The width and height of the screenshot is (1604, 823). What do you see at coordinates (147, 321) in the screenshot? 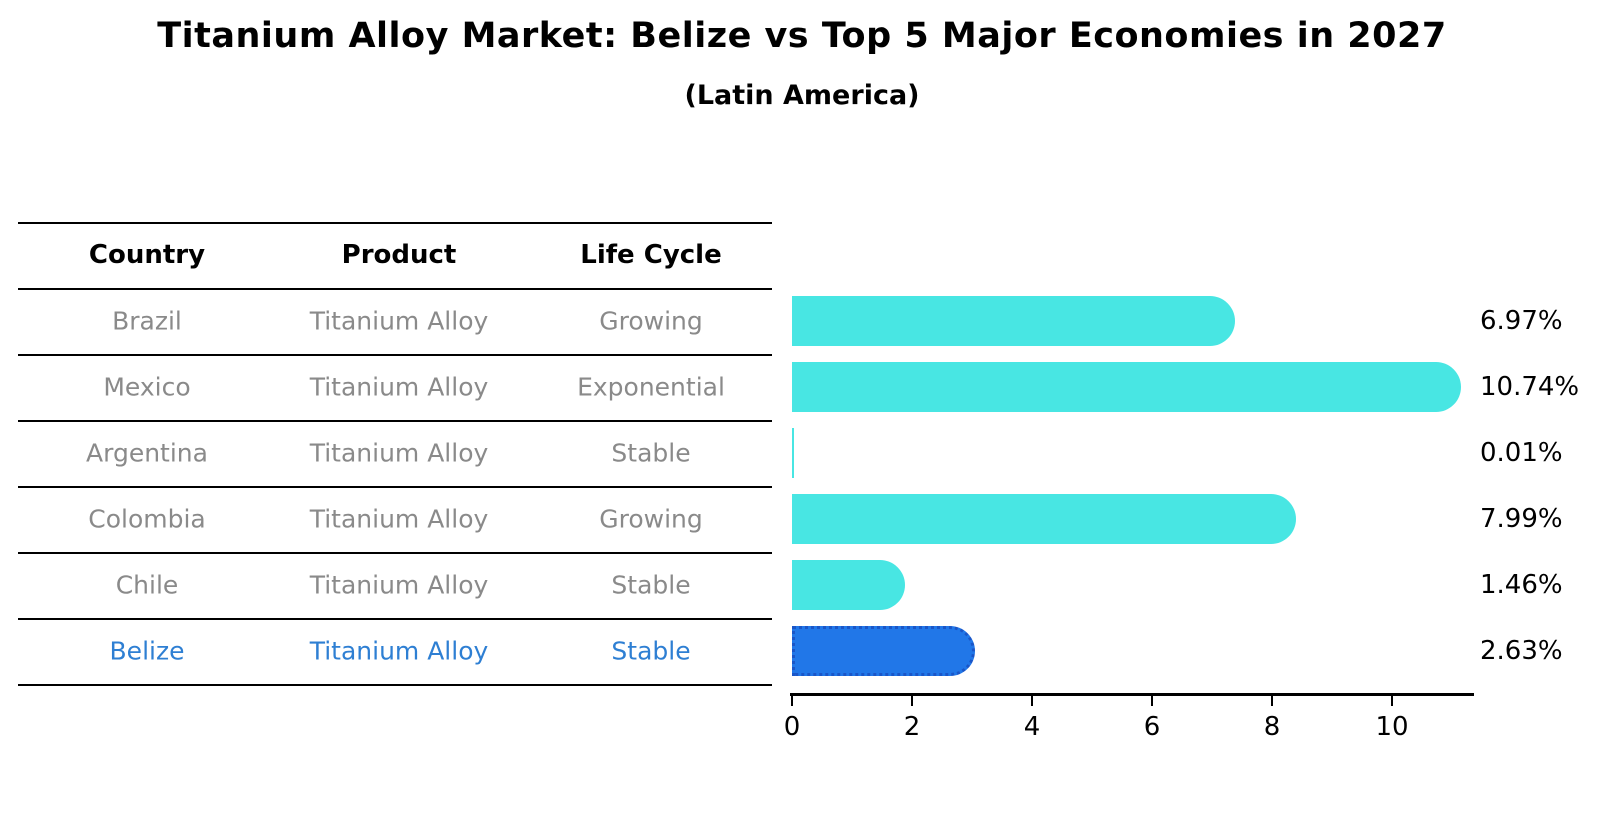
I see `table-cell-country-brazil: Brazil` at bounding box center [147, 321].